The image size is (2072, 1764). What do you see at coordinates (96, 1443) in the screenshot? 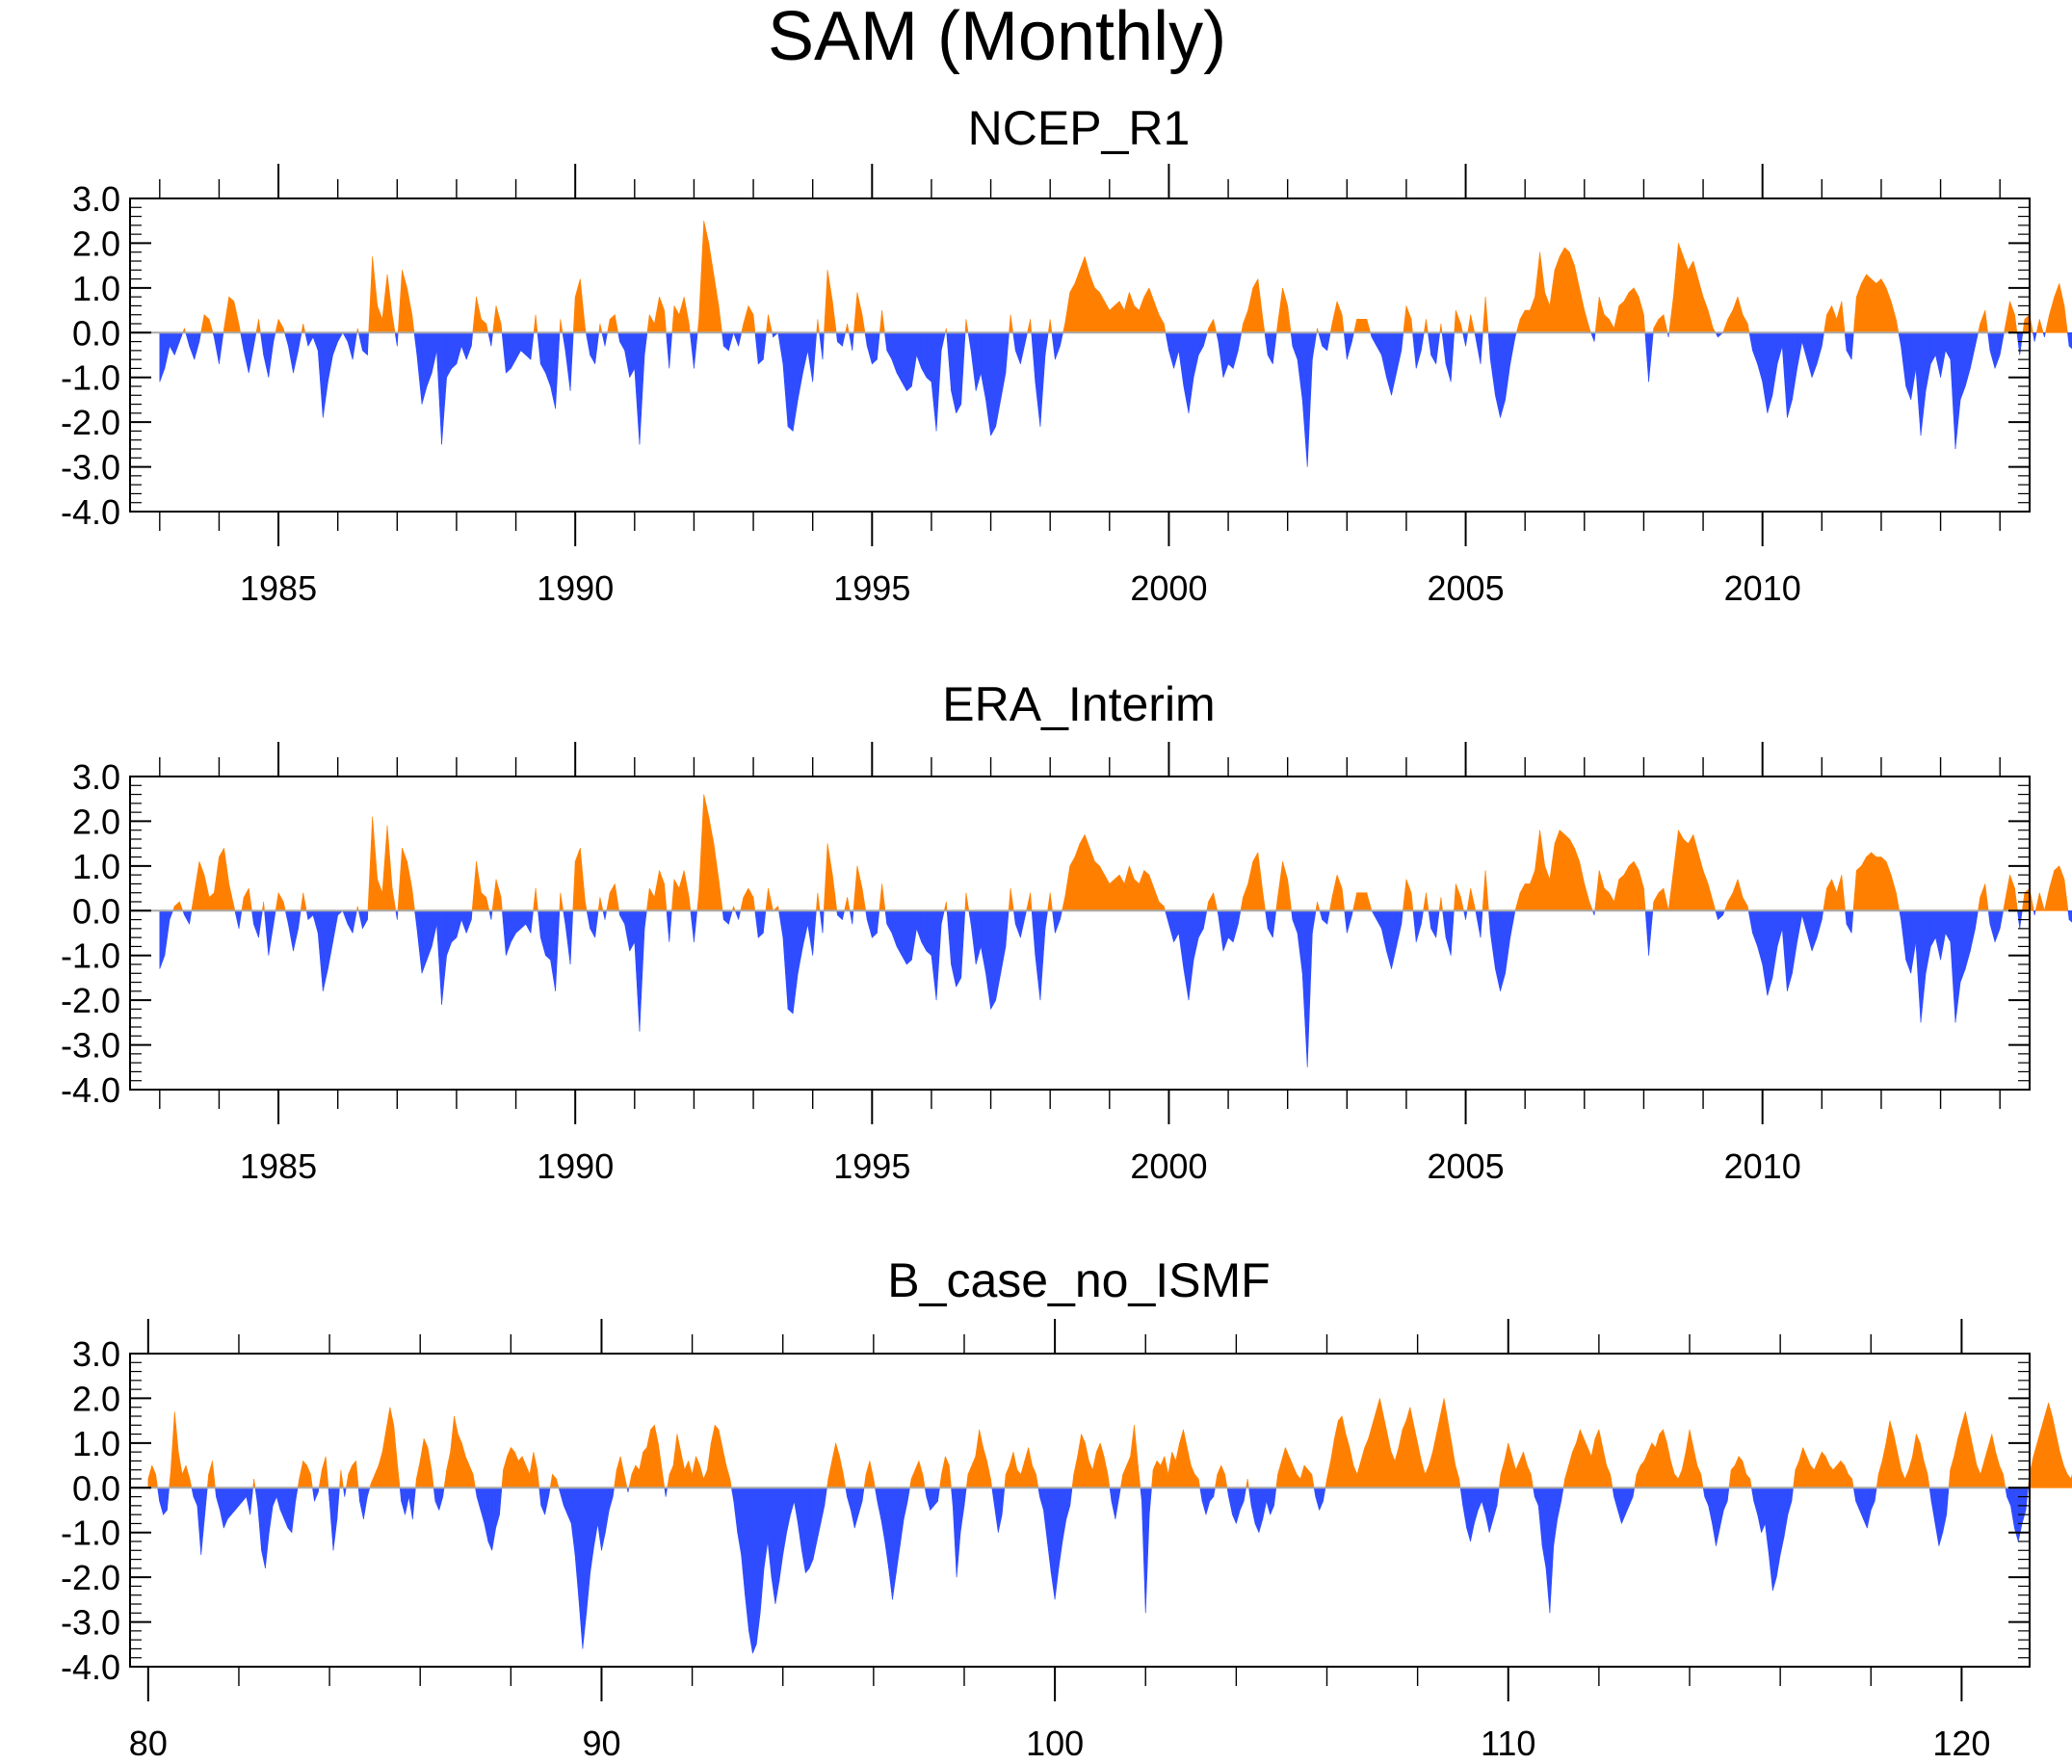
I see `y-tick-label: 1.0` at bounding box center [96, 1443].